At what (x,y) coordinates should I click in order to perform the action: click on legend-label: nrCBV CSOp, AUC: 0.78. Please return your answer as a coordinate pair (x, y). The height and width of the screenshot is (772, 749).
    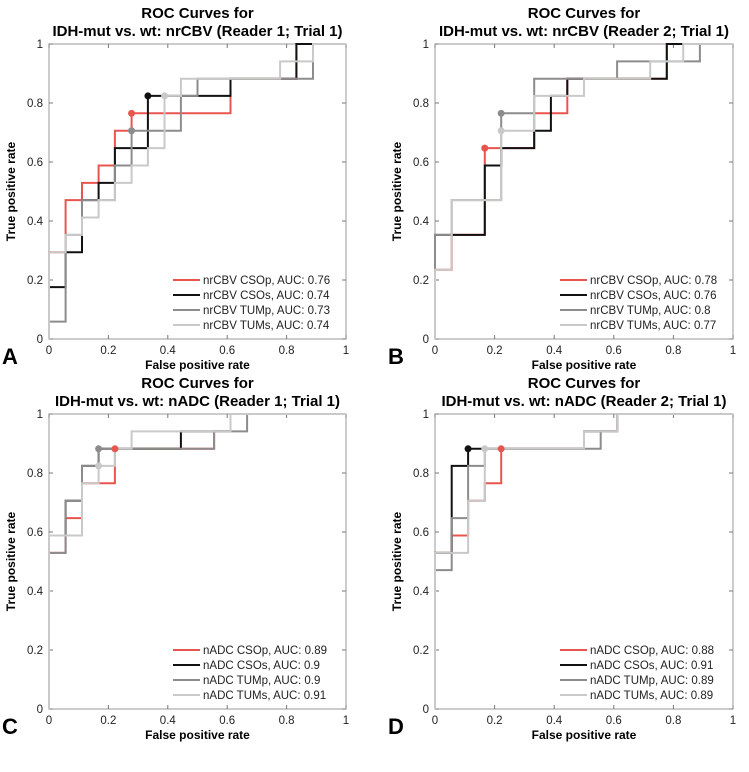
    Looking at the image, I should click on (653, 281).